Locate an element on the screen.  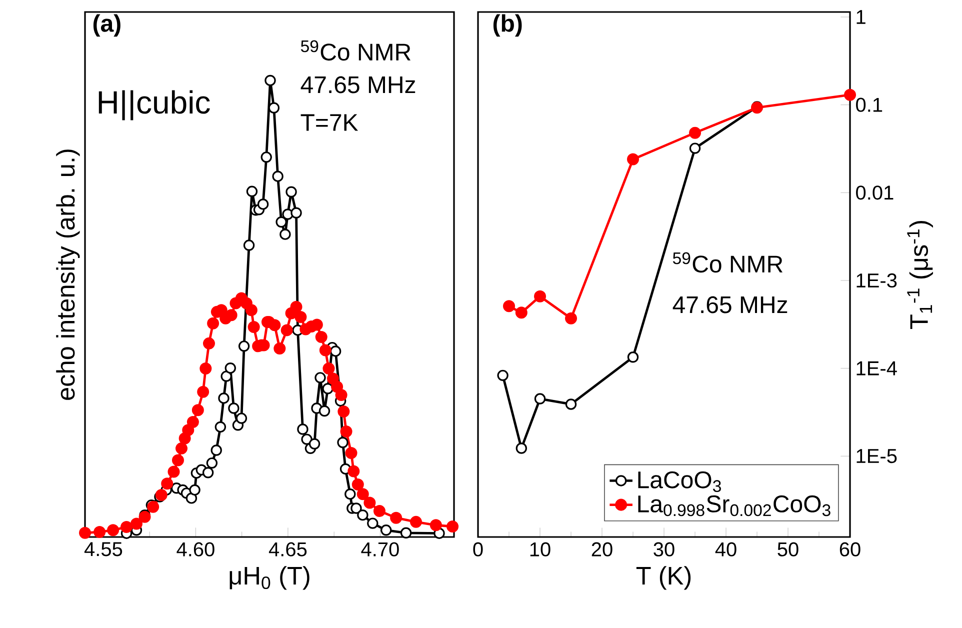
x-tick-label: 30 is located at coordinates (664, 549).